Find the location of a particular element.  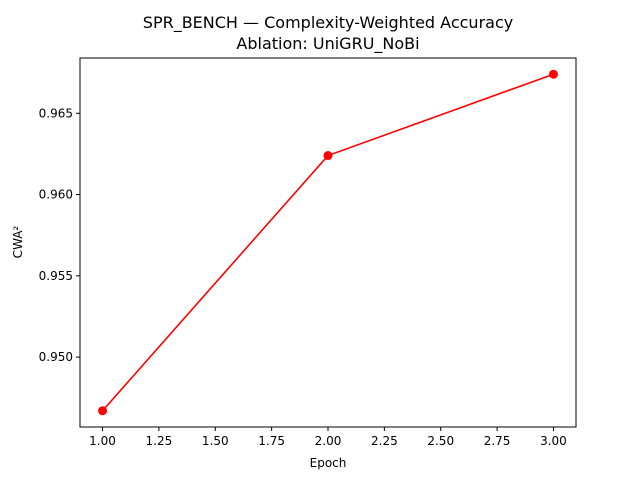

x-tick-label: 2.00 is located at coordinates (328, 441).